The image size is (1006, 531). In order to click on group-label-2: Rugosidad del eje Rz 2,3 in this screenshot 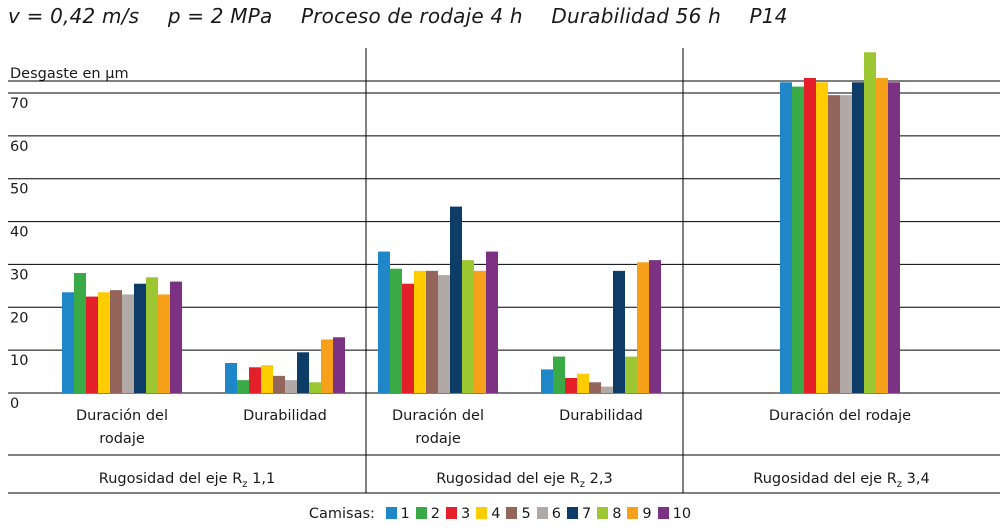, I will do `click(524, 480)`.